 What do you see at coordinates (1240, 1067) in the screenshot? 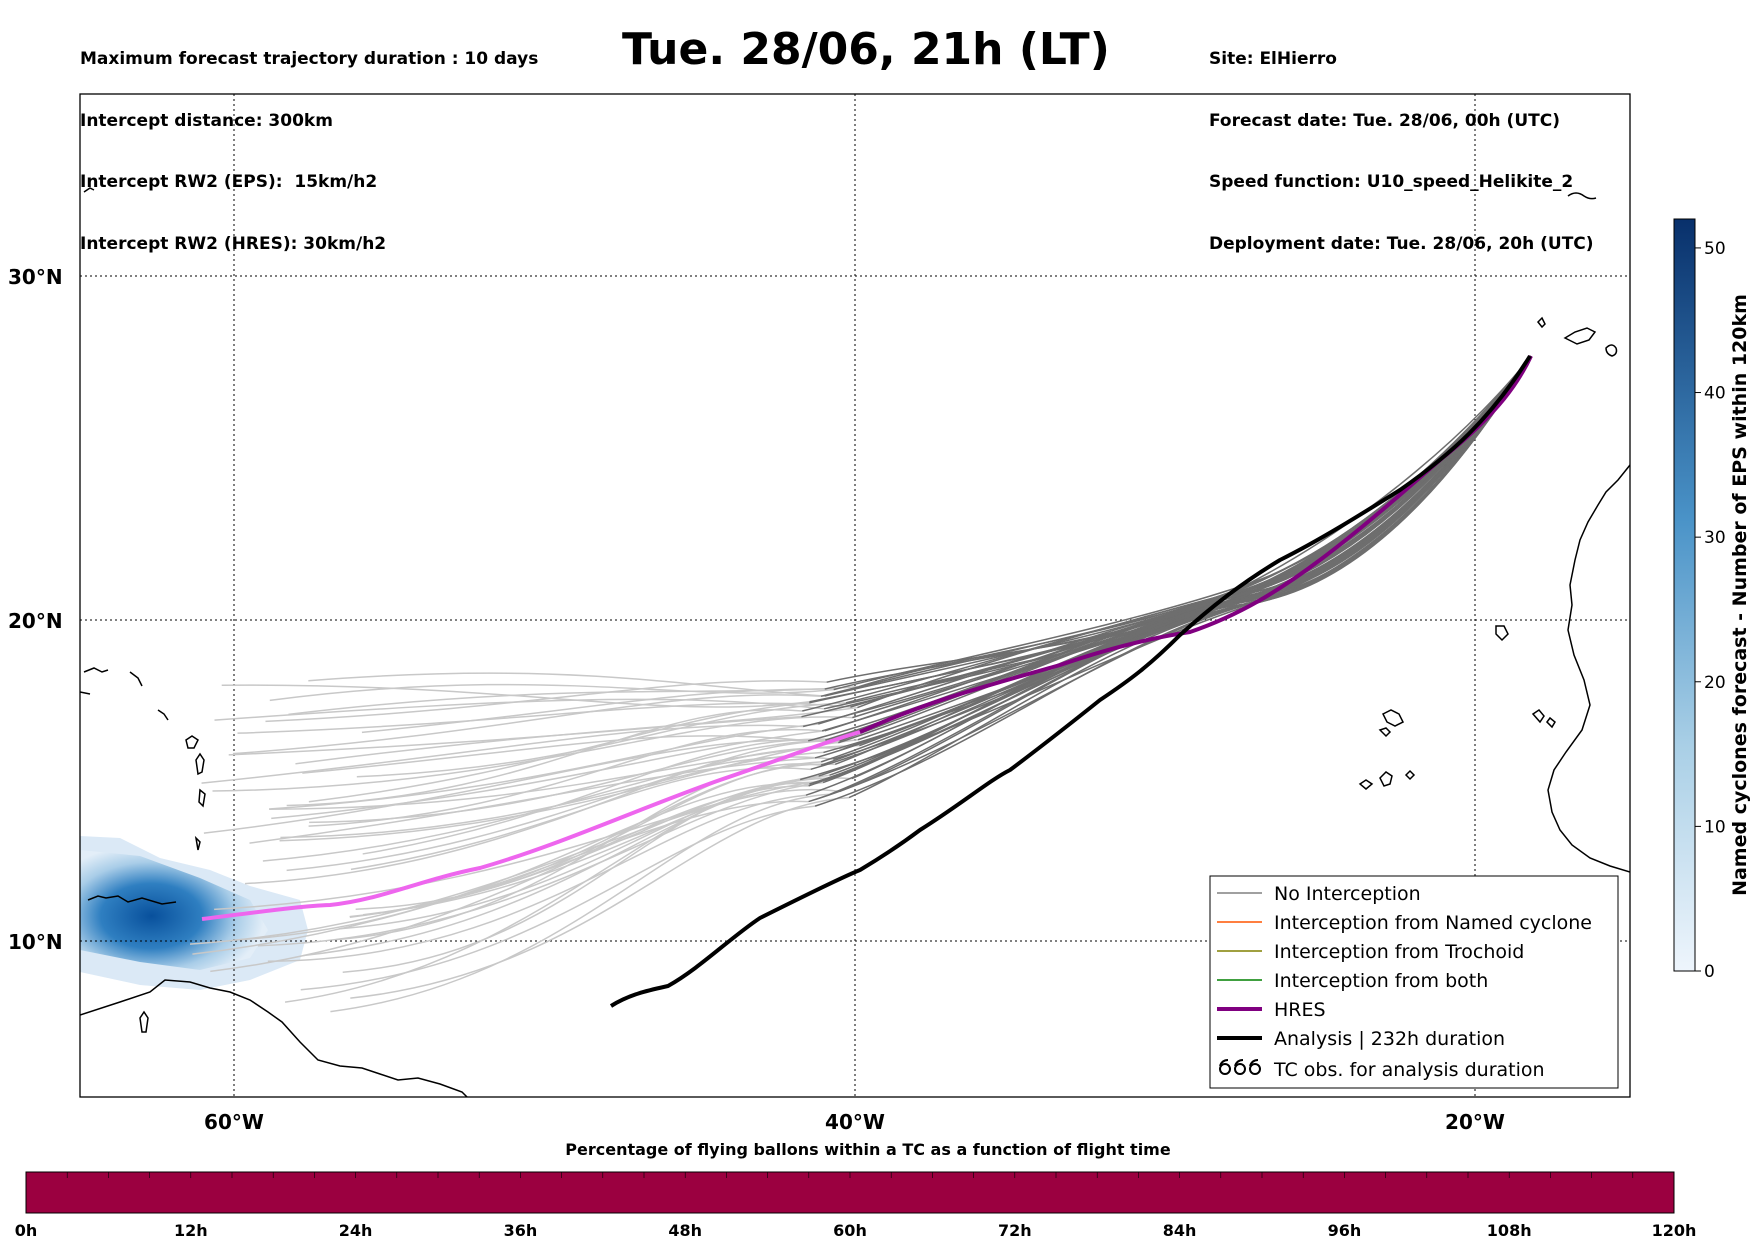
I see `cyclone-icon` at bounding box center [1240, 1067].